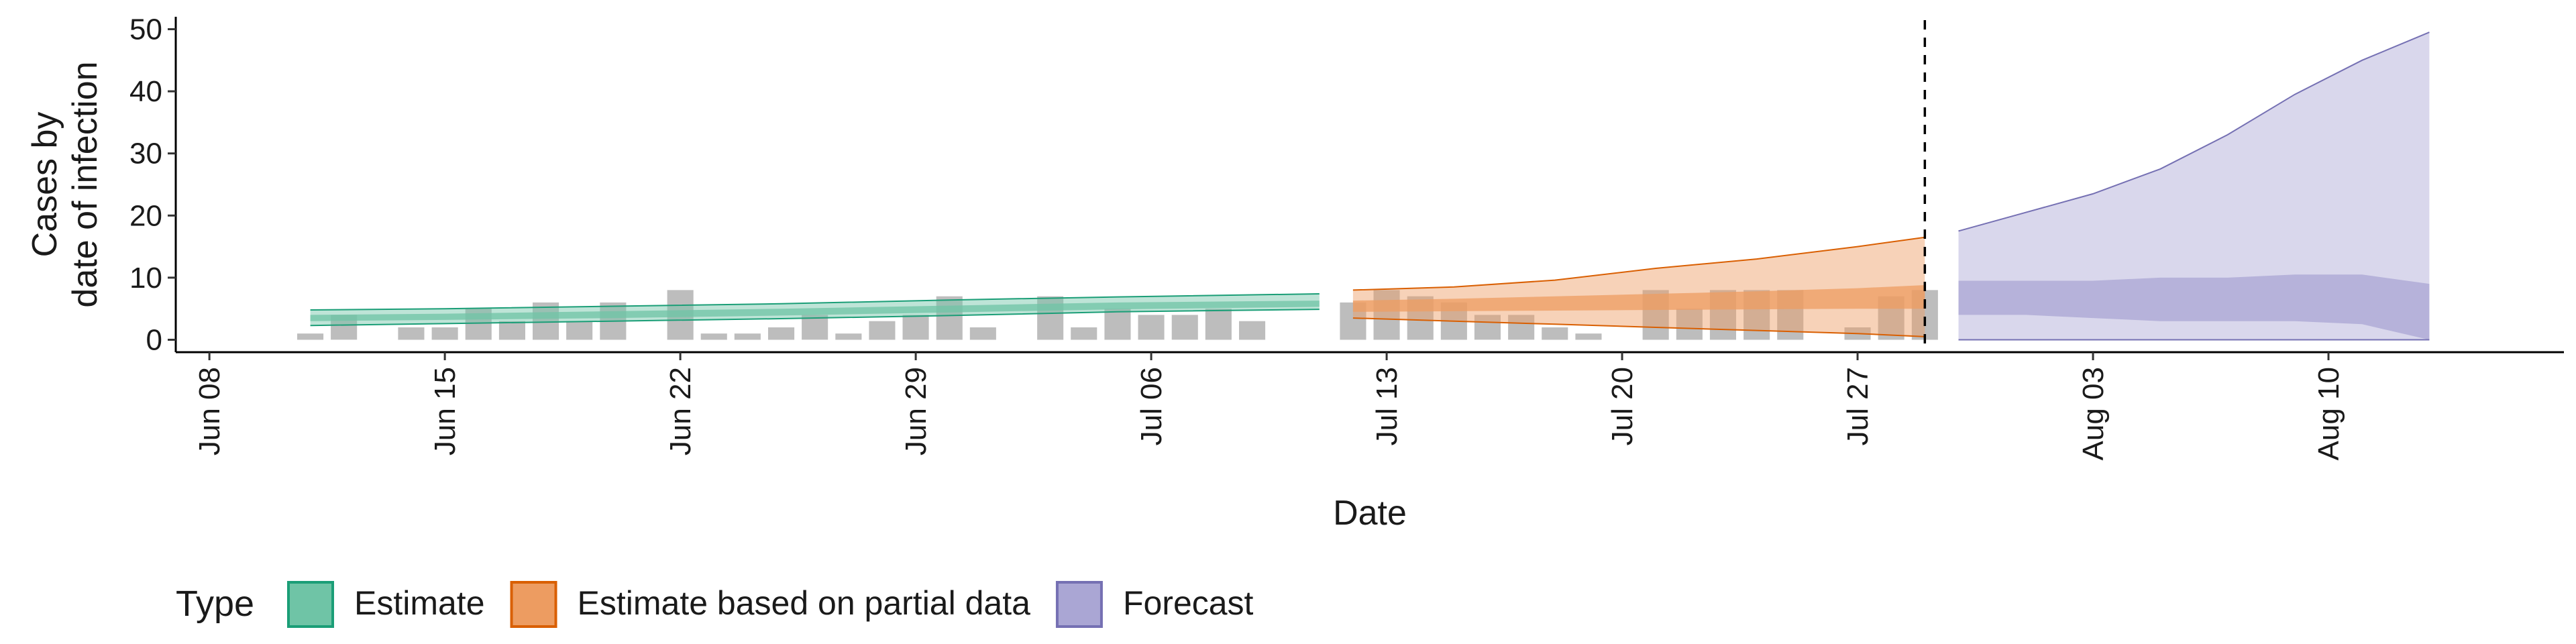 The height and width of the screenshot is (644, 2576). What do you see at coordinates (2093, 413) in the screenshot?
I see `x-tick-label-2020-08-03: Aug 03` at bounding box center [2093, 413].